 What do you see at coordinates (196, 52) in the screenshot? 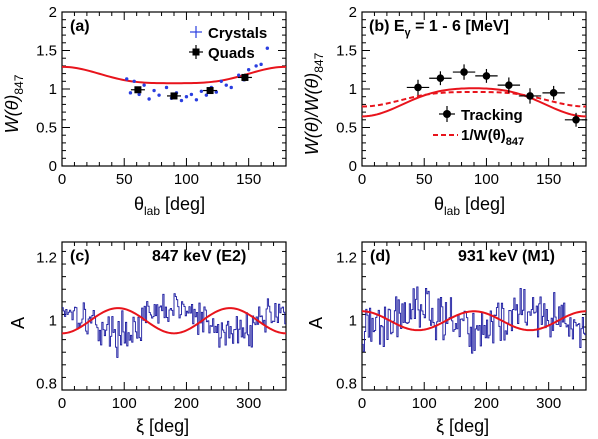
I see `legend-quads-marker` at bounding box center [196, 52].